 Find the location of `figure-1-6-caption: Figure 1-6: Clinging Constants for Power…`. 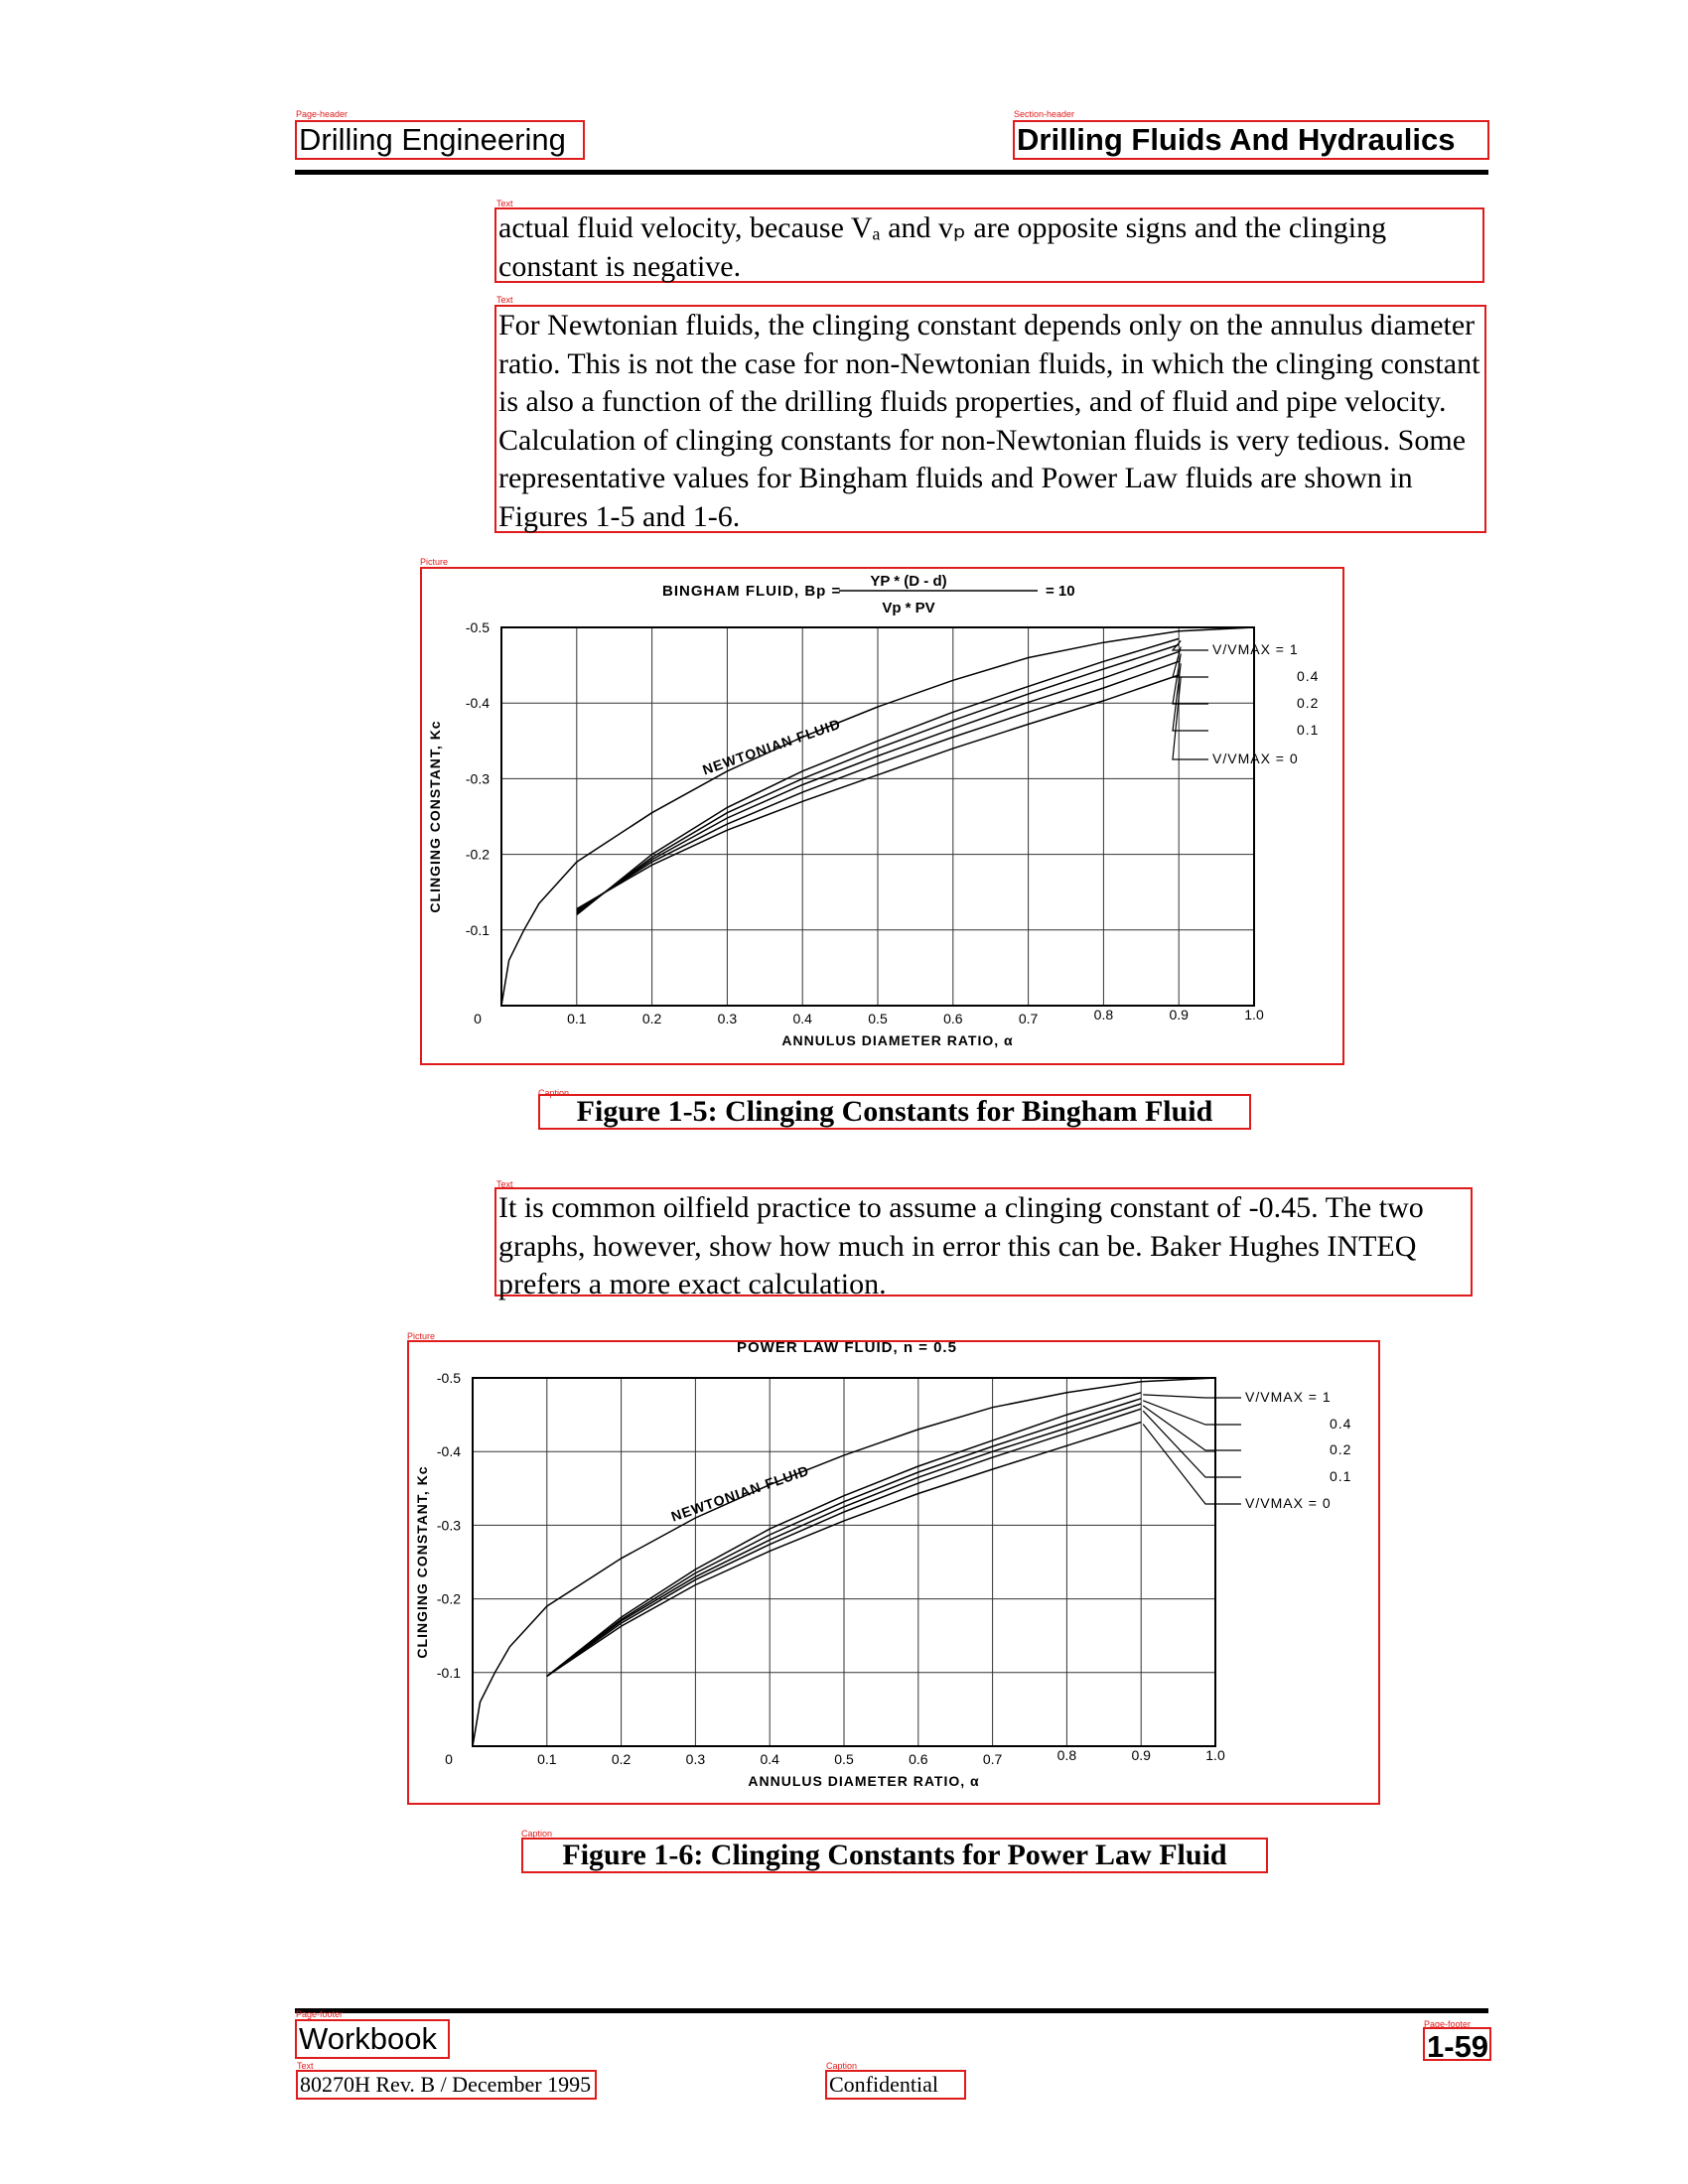

figure-1-6-caption: Figure 1-6: Clinging Constants for Power… is located at coordinates (894, 1855).